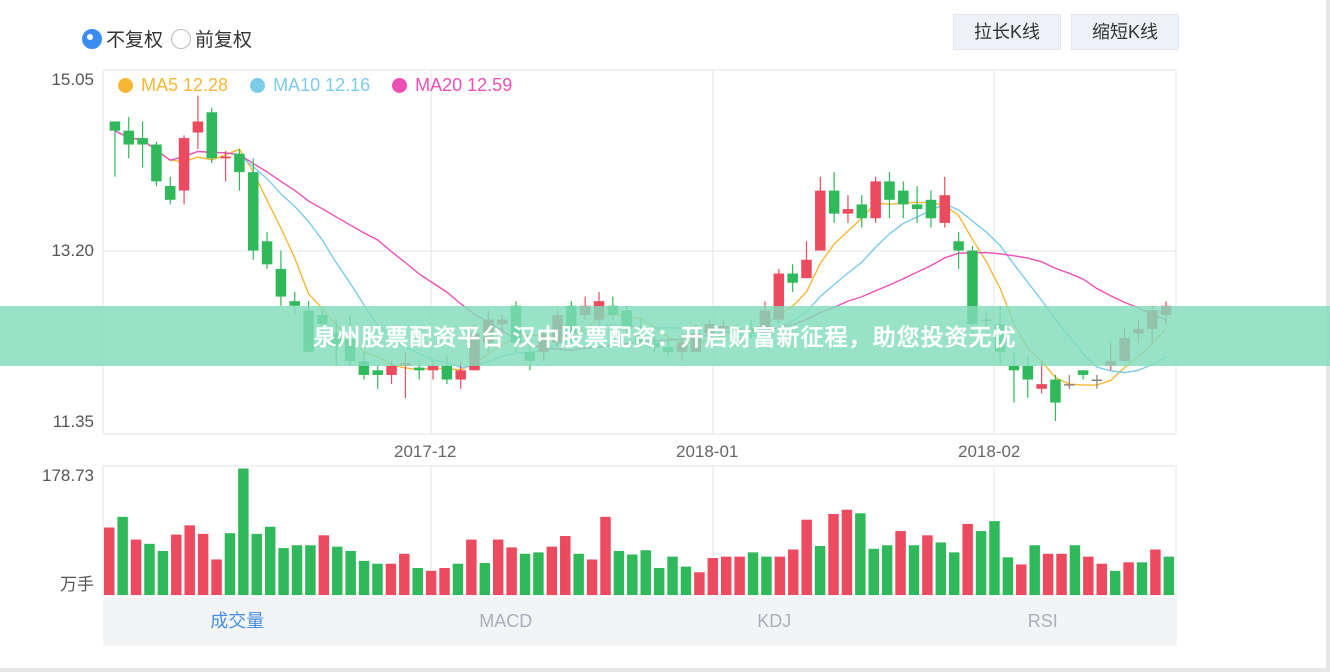 The width and height of the screenshot is (1330, 672). Describe the element at coordinates (135, 40) in the screenshot. I see `radio-label: 不复权` at that location.